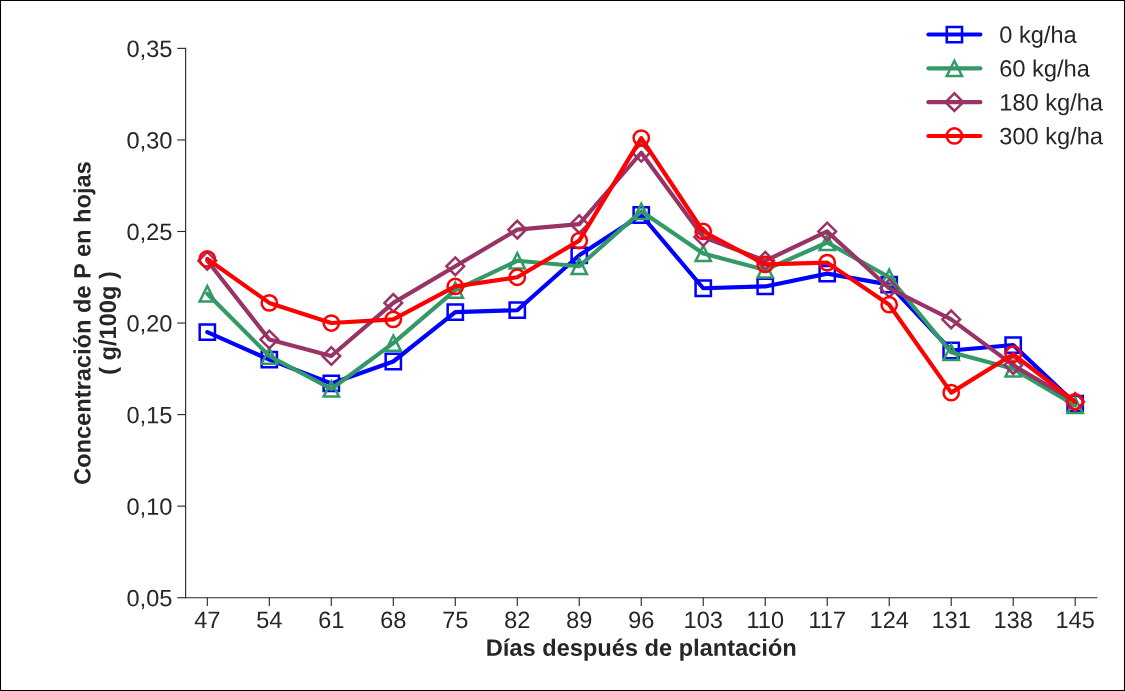 The height and width of the screenshot is (691, 1125). What do you see at coordinates (1038, 36) in the screenshot?
I see `legend-label: 0 kg/ha` at bounding box center [1038, 36].